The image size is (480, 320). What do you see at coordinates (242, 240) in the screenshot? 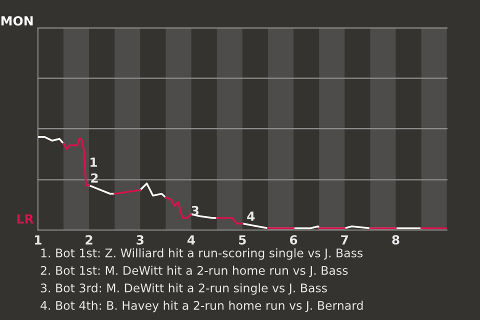
I see `x-tick-label: 5` at bounding box center [242, 240].